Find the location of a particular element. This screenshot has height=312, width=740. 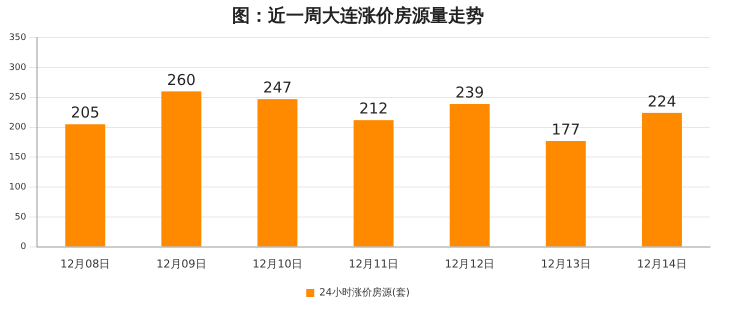

data-label: 177 is located at coordinates (566, 129).